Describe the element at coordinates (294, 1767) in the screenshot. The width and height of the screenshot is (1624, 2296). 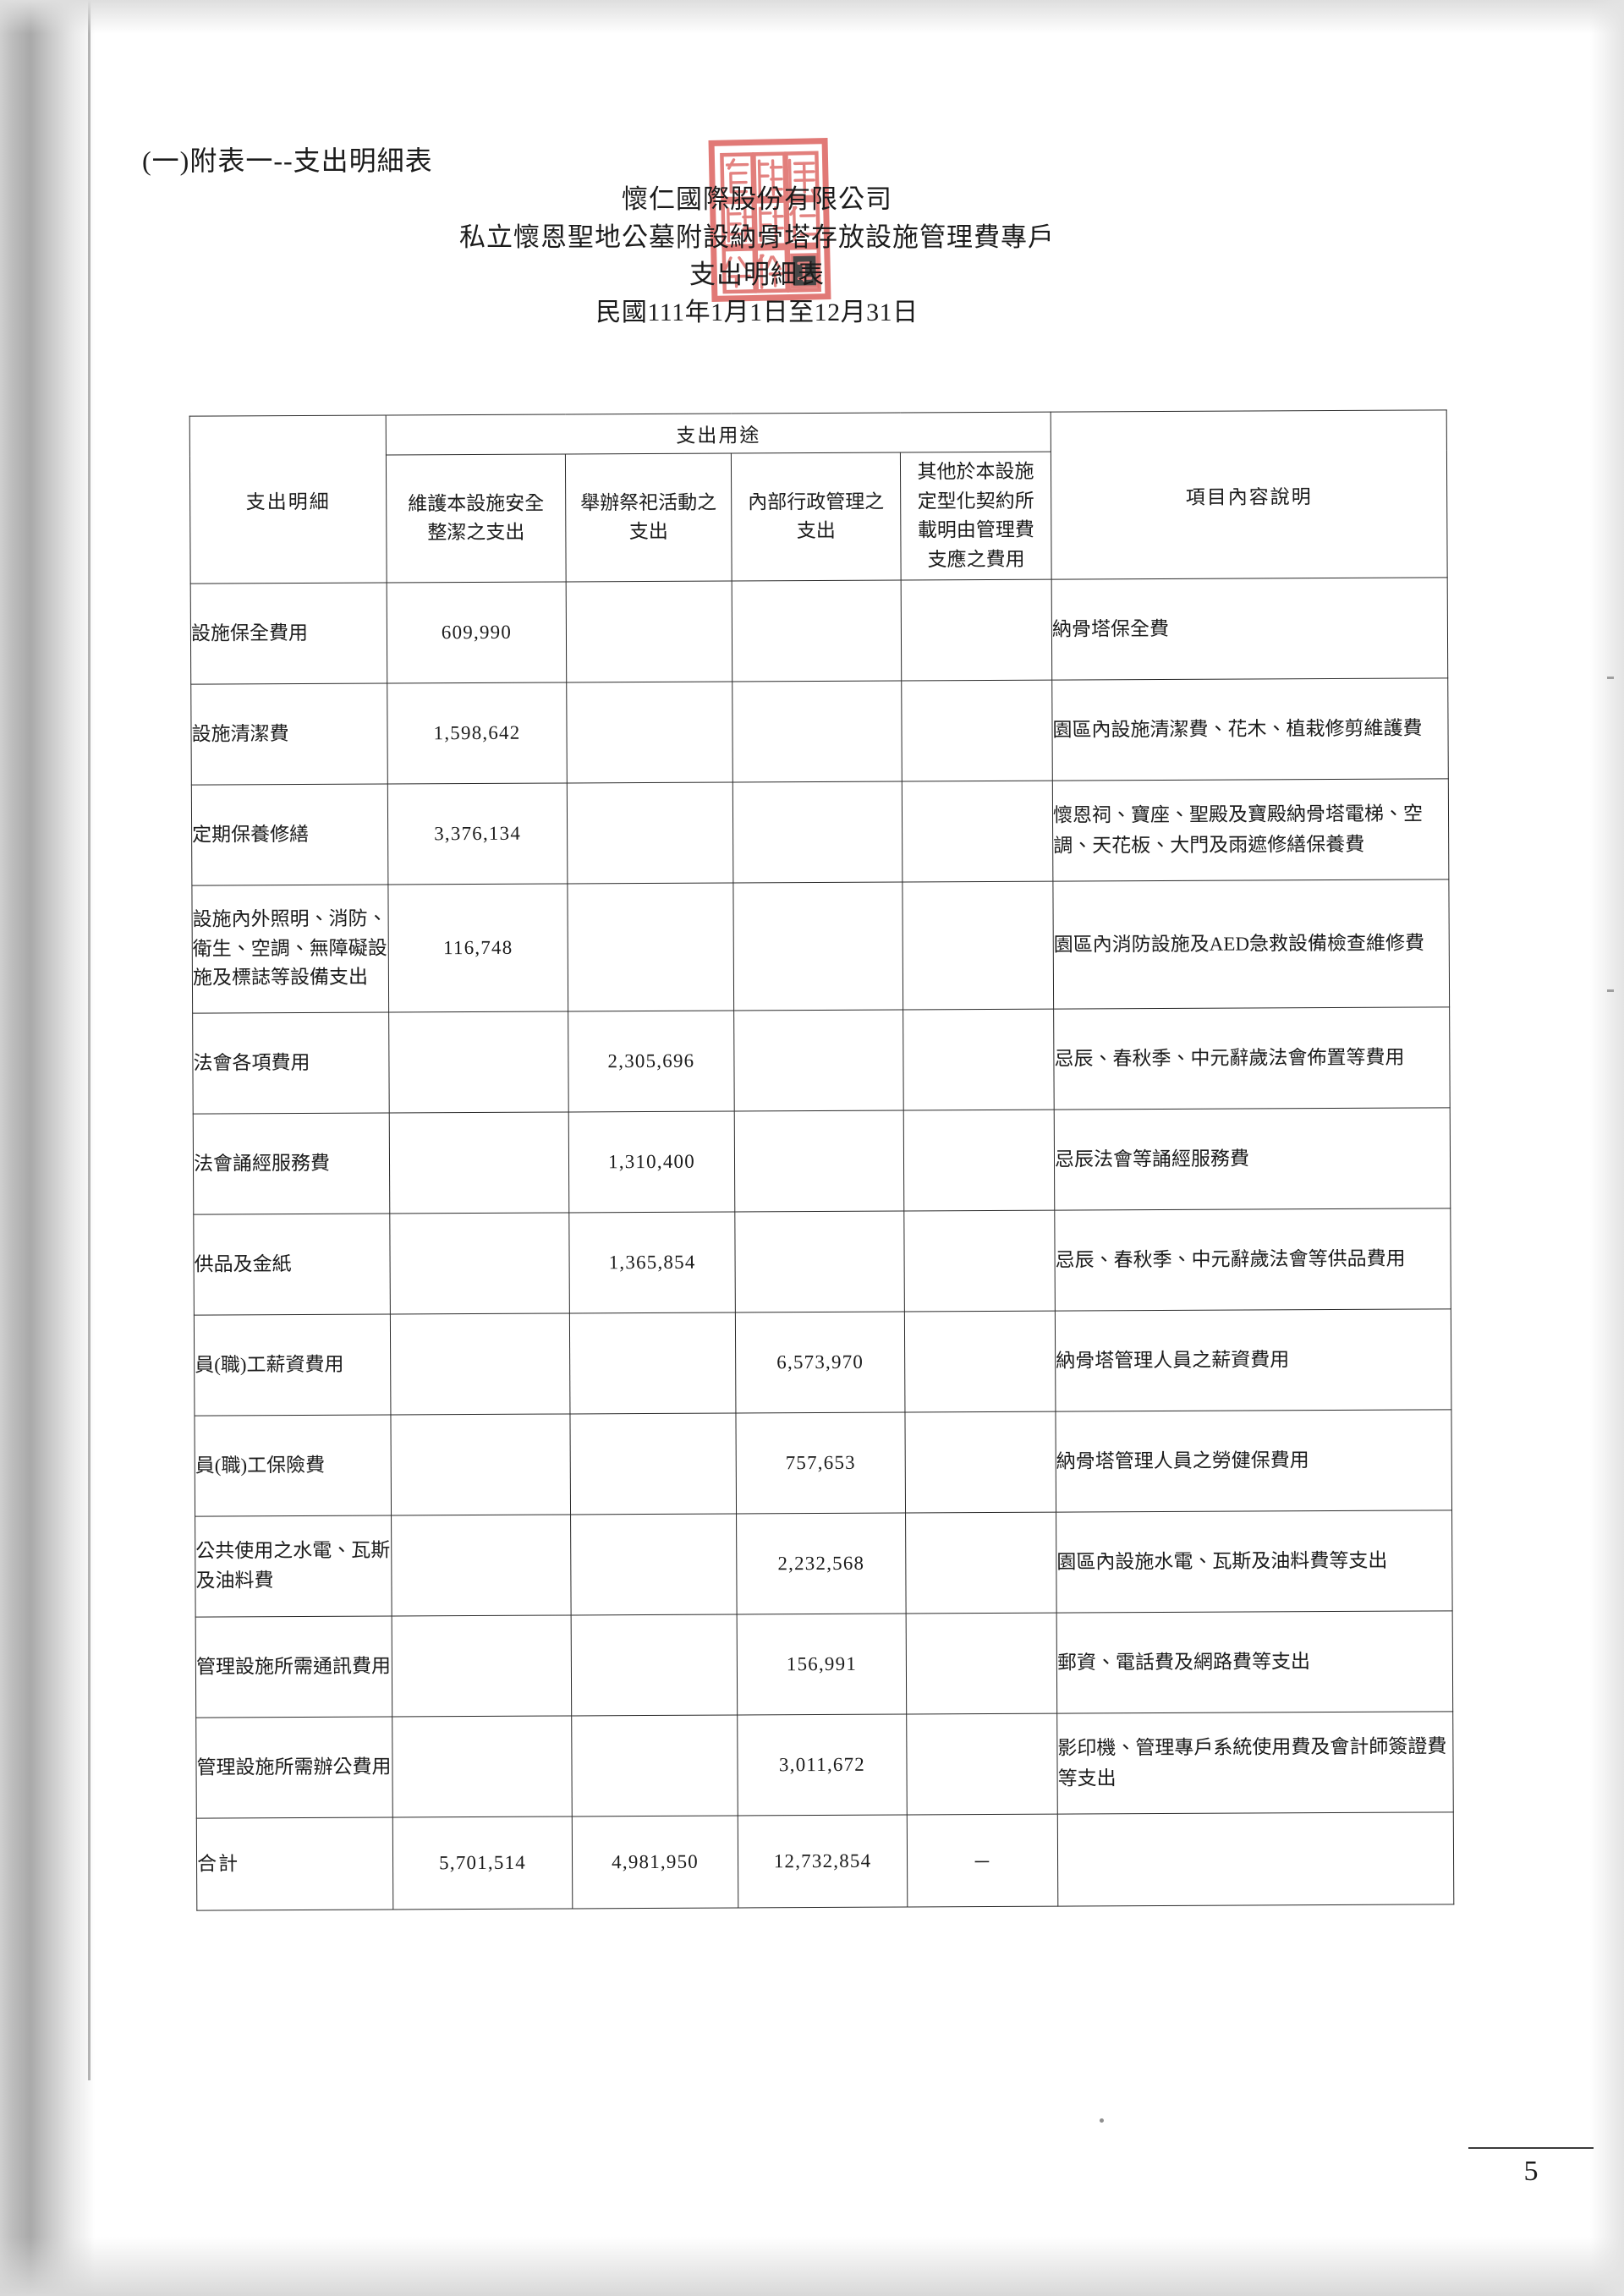
I see `row-item-label: 管理設施所需辦公費用` at that location.